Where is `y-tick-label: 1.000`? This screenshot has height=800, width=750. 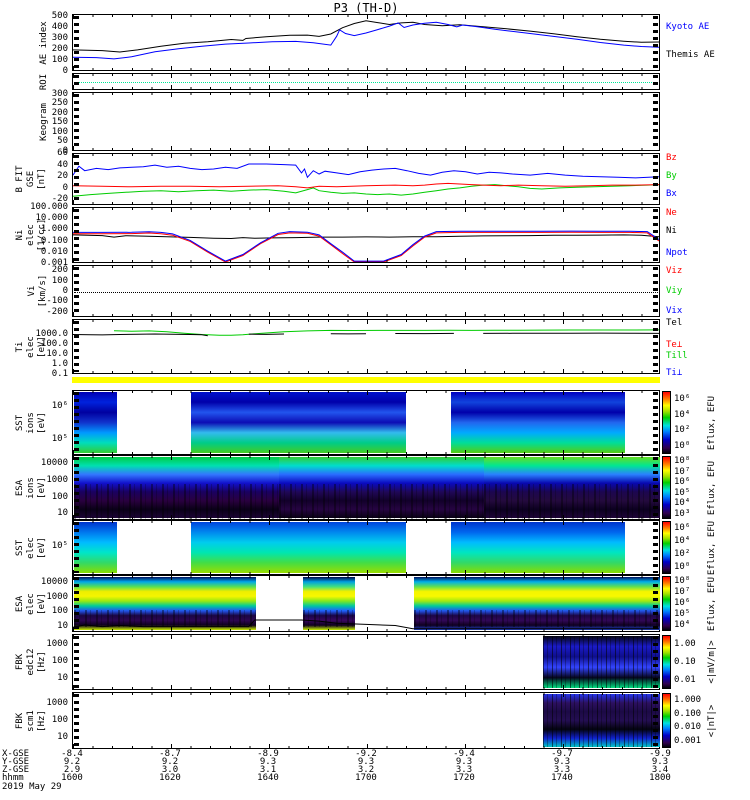 y-tick-label: 1.000 is located at coordinates (54, 229).